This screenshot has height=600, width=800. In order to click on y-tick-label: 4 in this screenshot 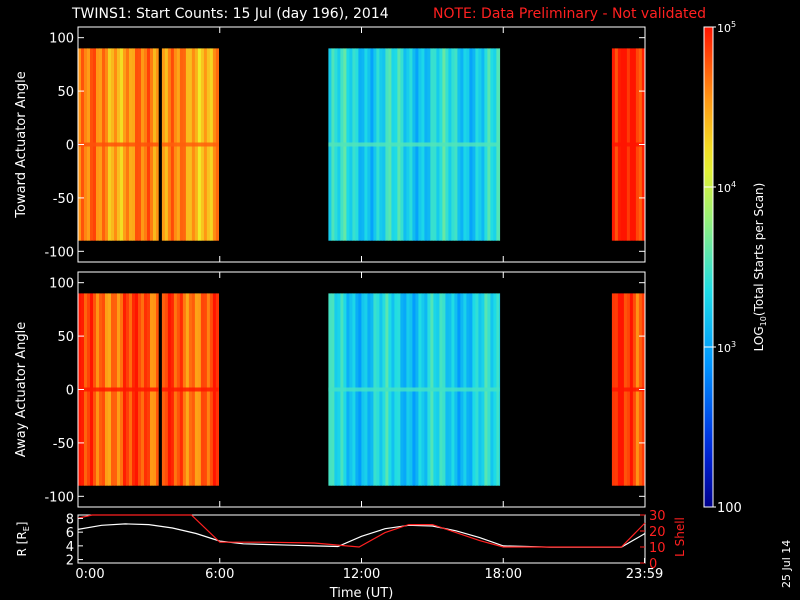, I will do `click(70, 547)`.